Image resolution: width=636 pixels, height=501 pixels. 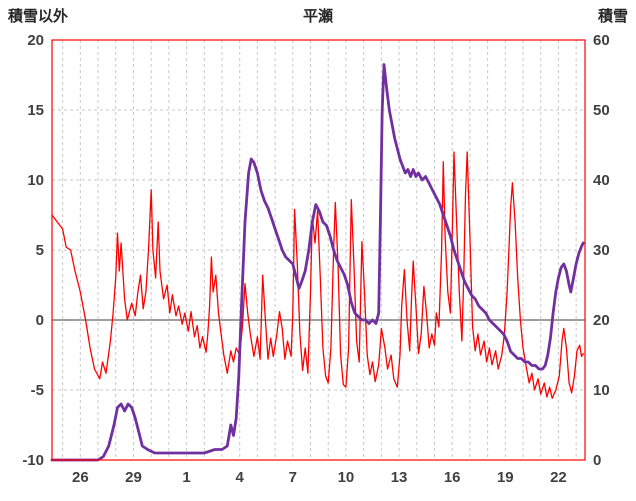 I want to click on x-tick-label: 22, so click(x=558, y=477).